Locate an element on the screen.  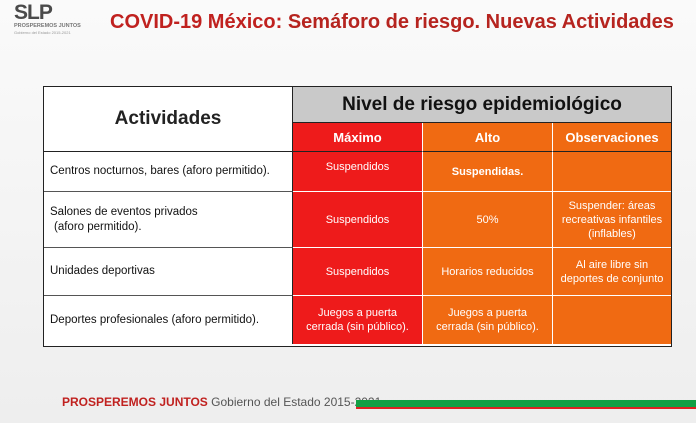
row3-alto: Horarios reducidos is located at coordinates (488, 272).